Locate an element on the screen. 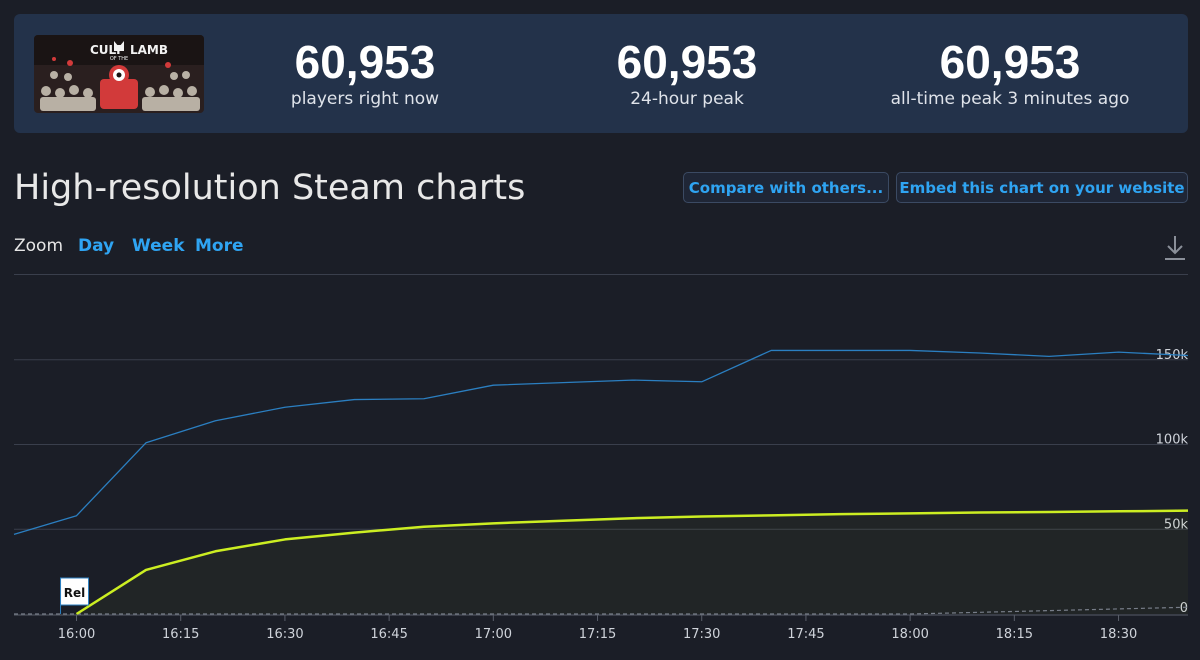 Image resolution: width=1200 pixels, height=660 pixels. baseline-series-line is located at coordinates (601, 610).